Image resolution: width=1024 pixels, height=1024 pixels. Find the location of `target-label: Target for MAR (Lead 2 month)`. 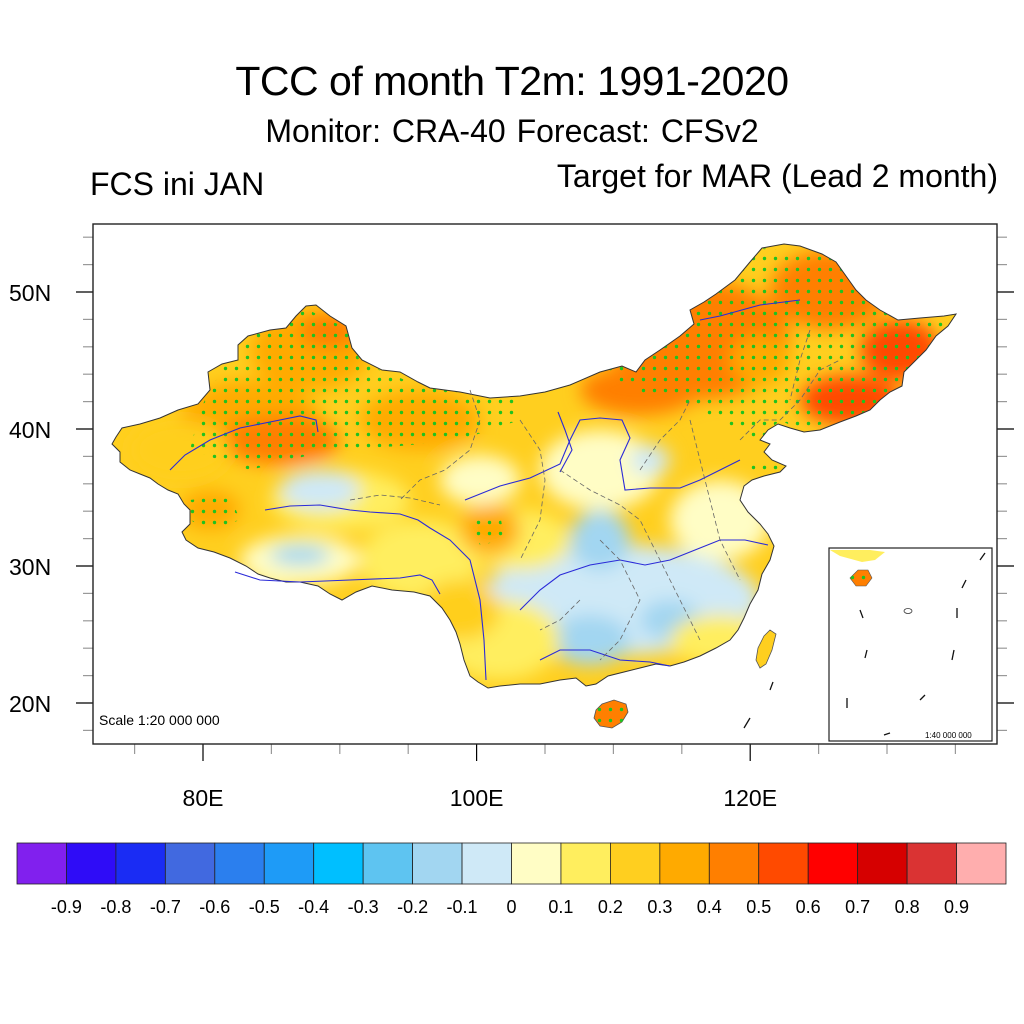

target-label: Target for MAR (Lead 2 month) is located at coordinates (777, 176).